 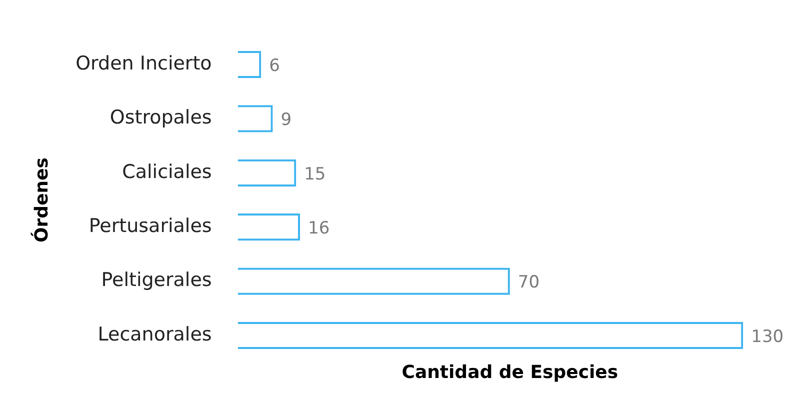 I want to click on y-axis-title: Órdenes, so click(x=41, y=200).